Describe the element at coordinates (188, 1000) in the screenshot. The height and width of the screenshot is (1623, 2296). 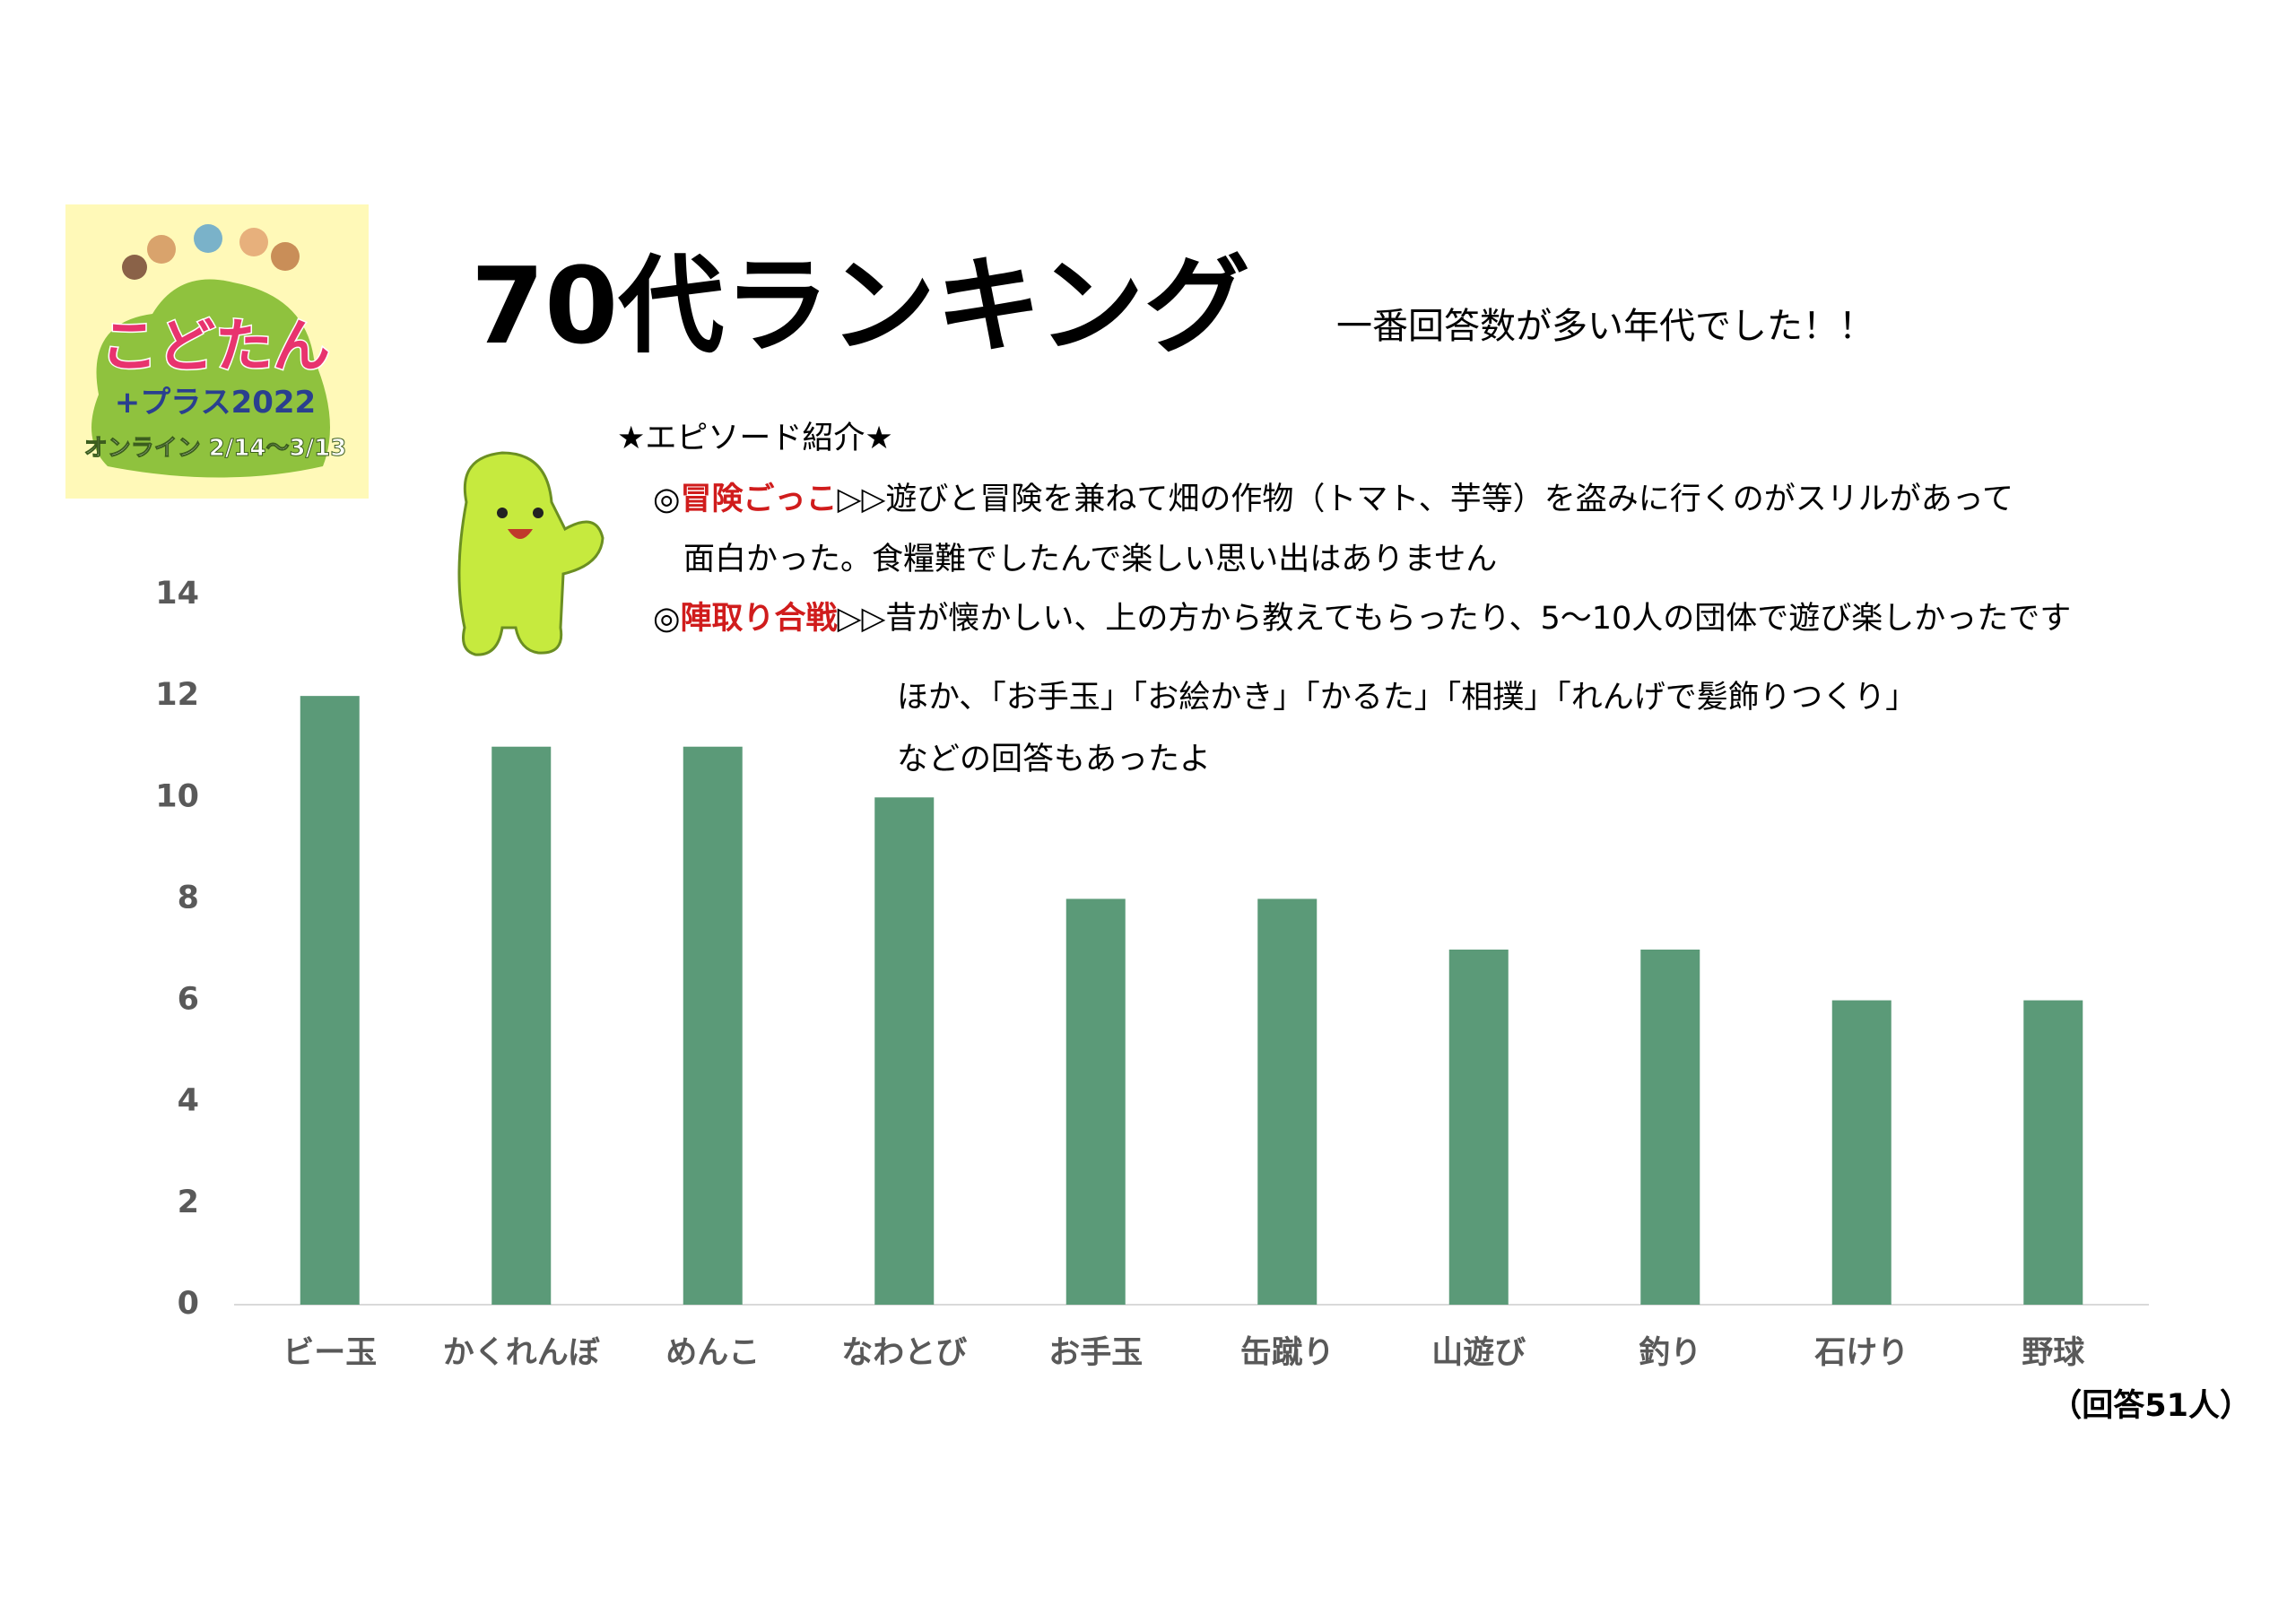
I see `y-tick-label: 6` at that location.